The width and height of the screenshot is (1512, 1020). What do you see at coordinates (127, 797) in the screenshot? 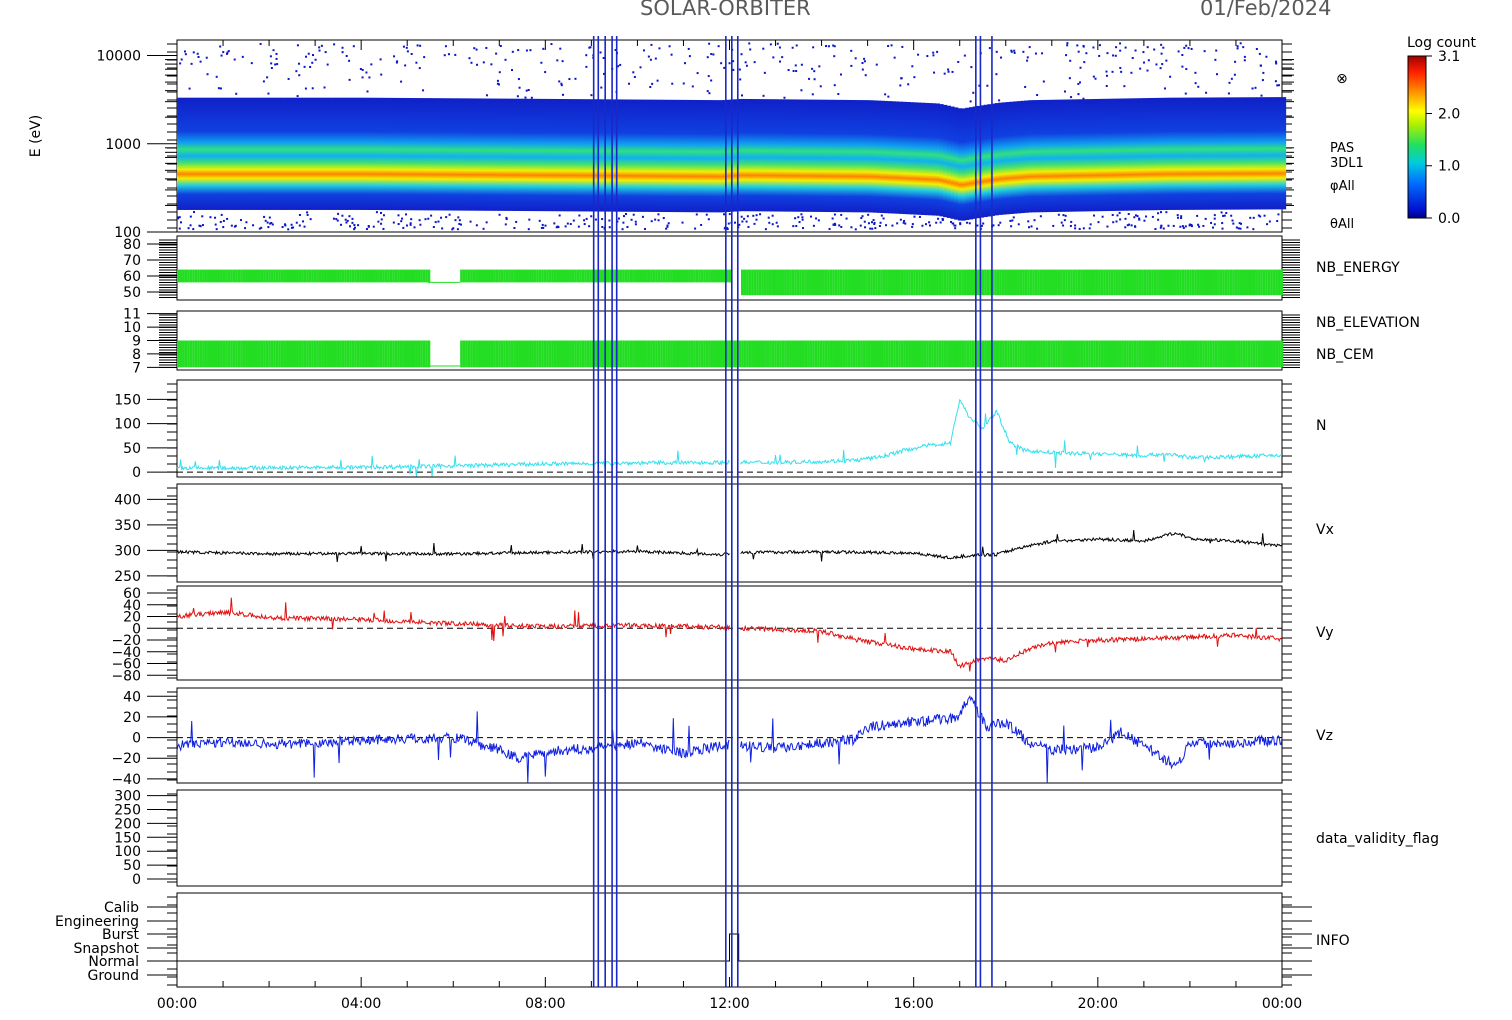
I see `dvf-ytick-label: 300` at bounding box center [127, 797].